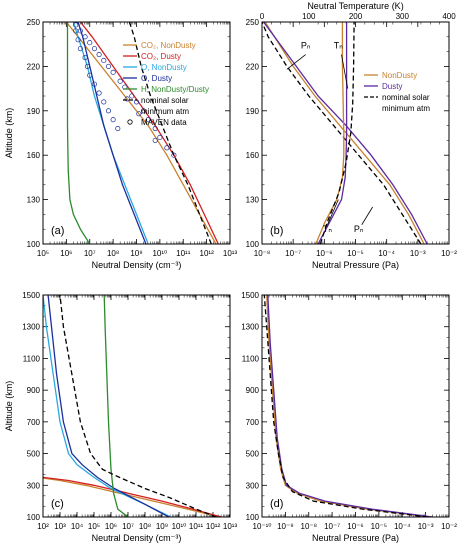 Image resolution: width=474 pixels, height=551 pixels. What do you see at coordinates (34, 422) in the screenshot?
I see `y-tick-label: 700` at bounding box center [34, 422].